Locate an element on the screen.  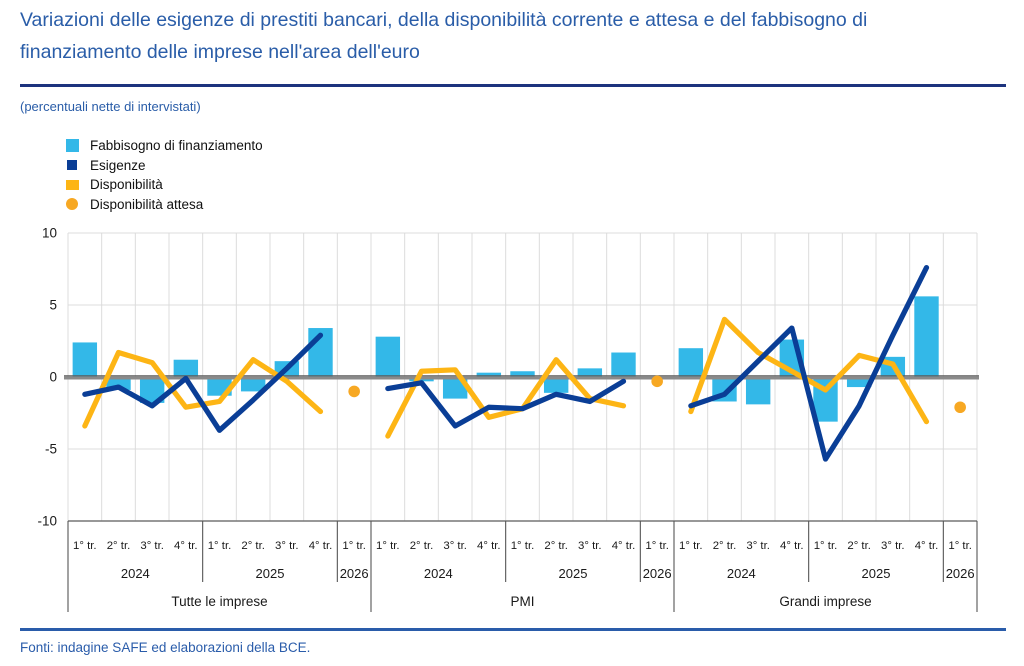
y-tick-label: -10 is located at coordinates (47, 521).